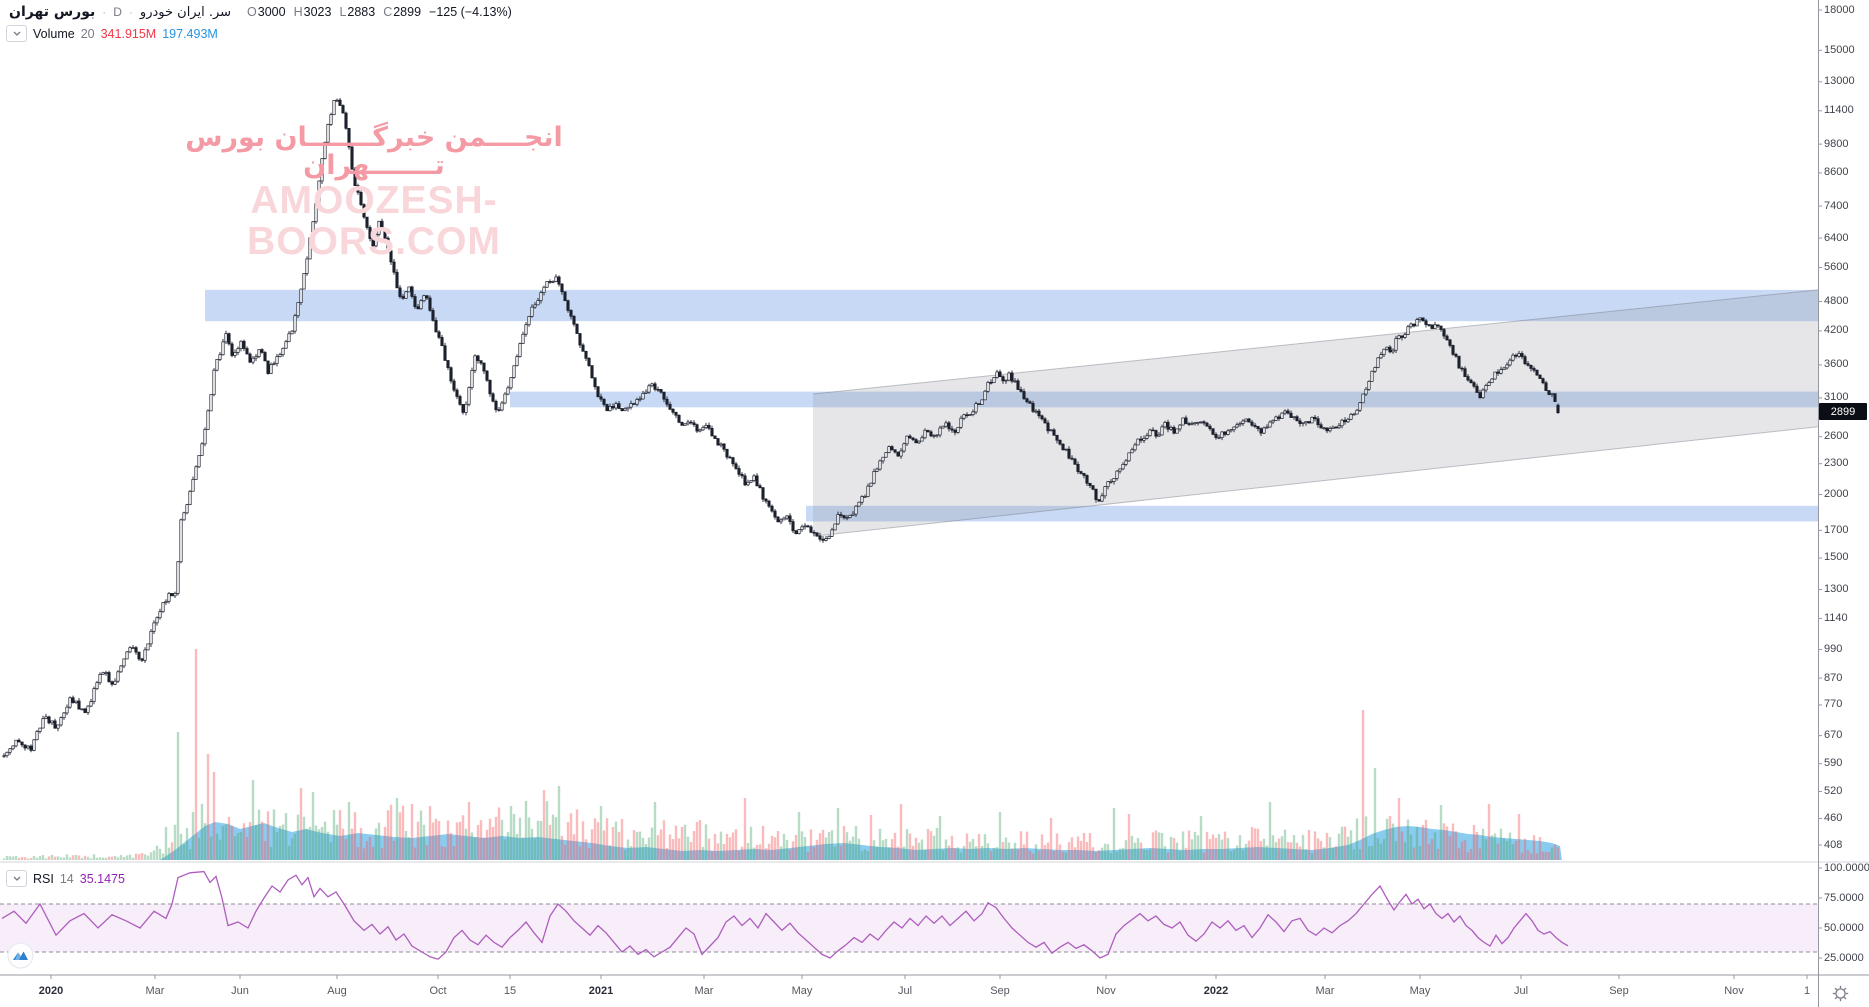 This screenshot has height=1007, width=1869. I want to click on low-value: 2883, so click(361, 12).